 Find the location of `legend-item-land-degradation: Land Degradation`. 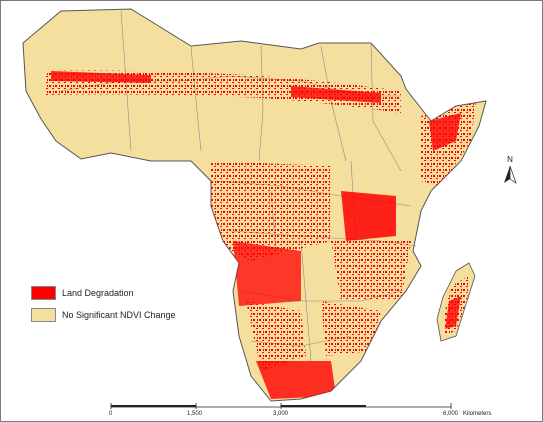

legend-item-land-degradation: Land Degradation is located at coordinates (103, 293).